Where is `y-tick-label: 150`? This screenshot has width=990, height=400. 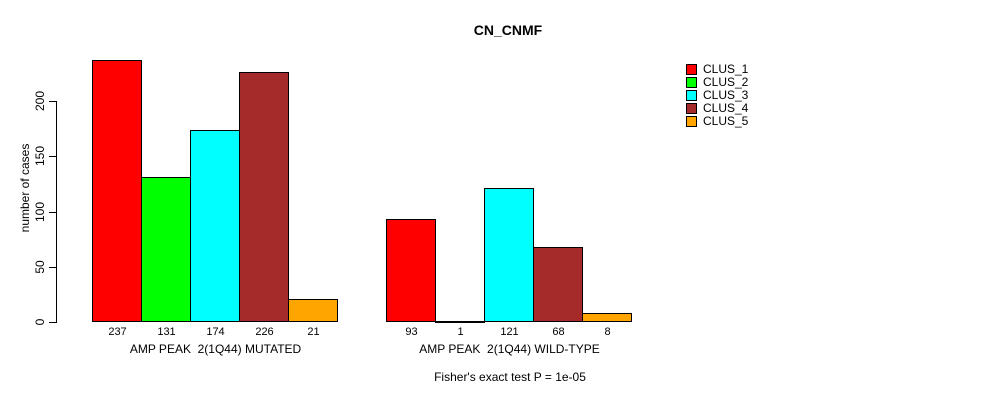
y-tick-label: 150 is located at coordinates (40, 156).